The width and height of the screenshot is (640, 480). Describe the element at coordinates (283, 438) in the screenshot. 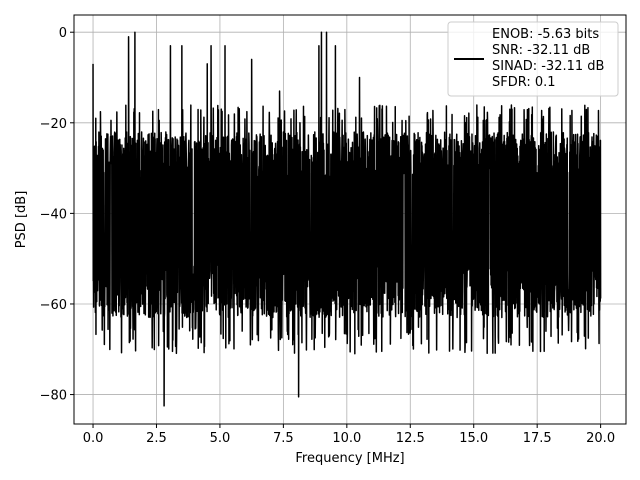

I see `x-tick-label: 7.5` at that location.